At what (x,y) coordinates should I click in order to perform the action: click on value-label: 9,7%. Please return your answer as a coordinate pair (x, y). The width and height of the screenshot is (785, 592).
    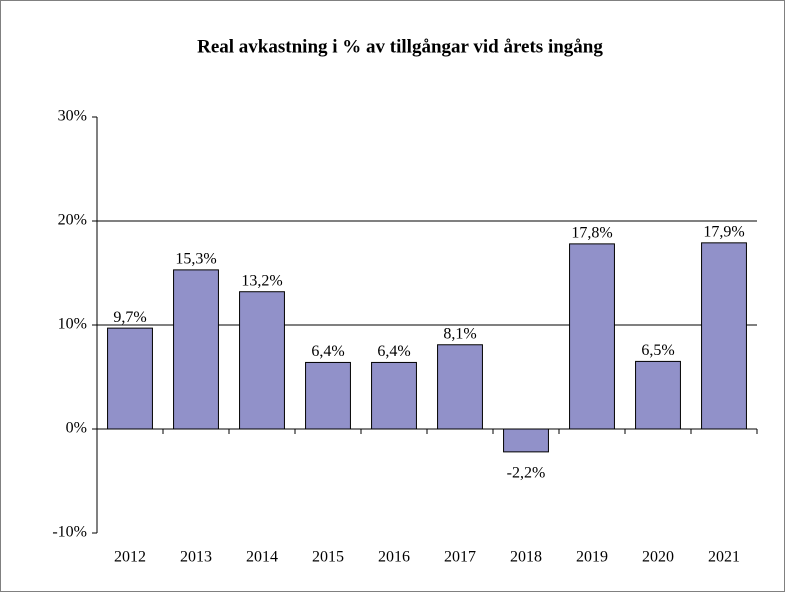
    Looking at the image, I should click on (129, 317).